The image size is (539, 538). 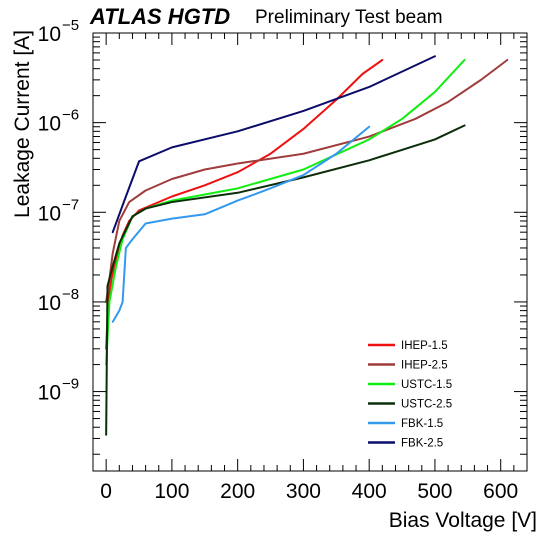 I want to click on y-tick-exponent: −8, so click(x=70, y=294).